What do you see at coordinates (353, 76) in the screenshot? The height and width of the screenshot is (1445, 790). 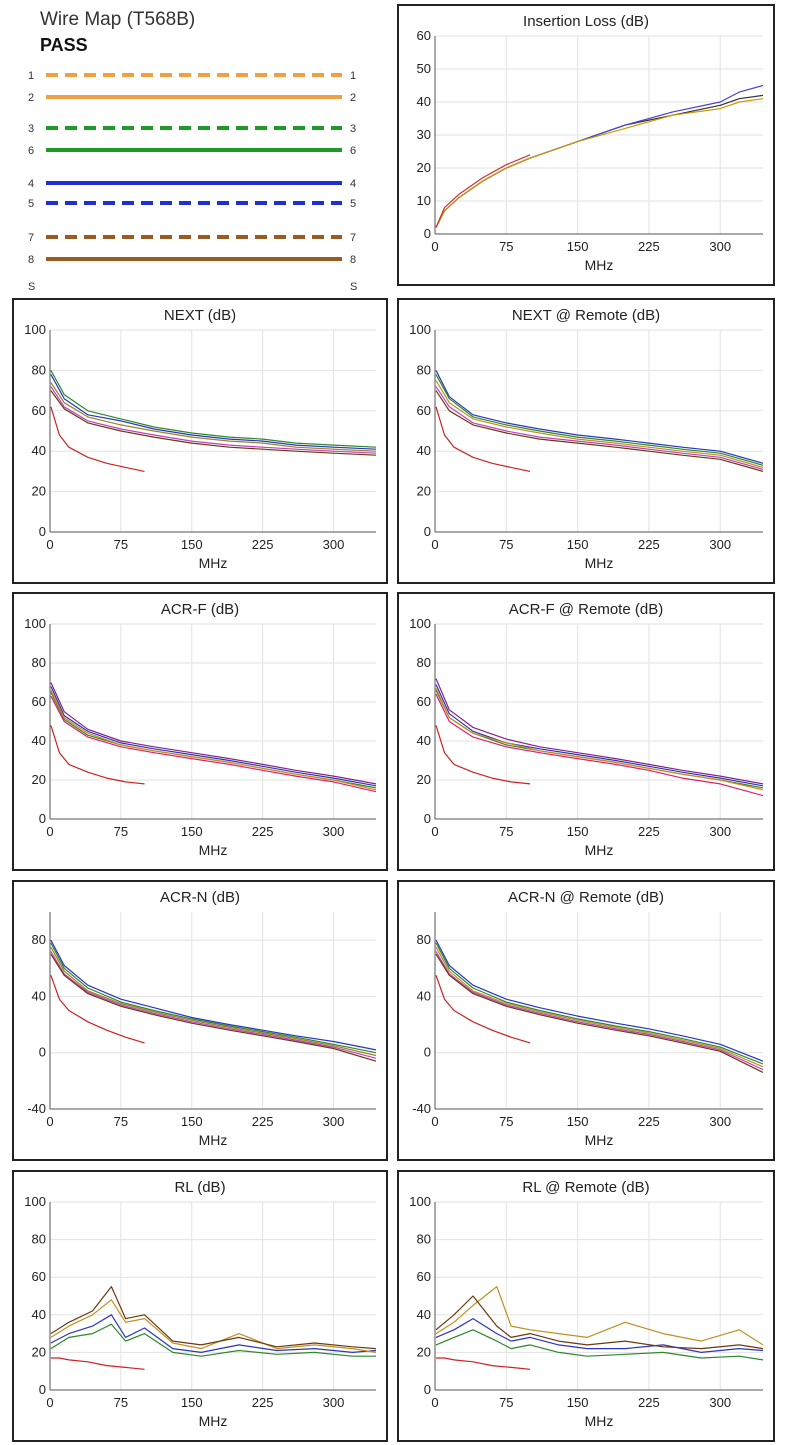 I see `wire-pin-right: 1` at bounding box center [353, 76].